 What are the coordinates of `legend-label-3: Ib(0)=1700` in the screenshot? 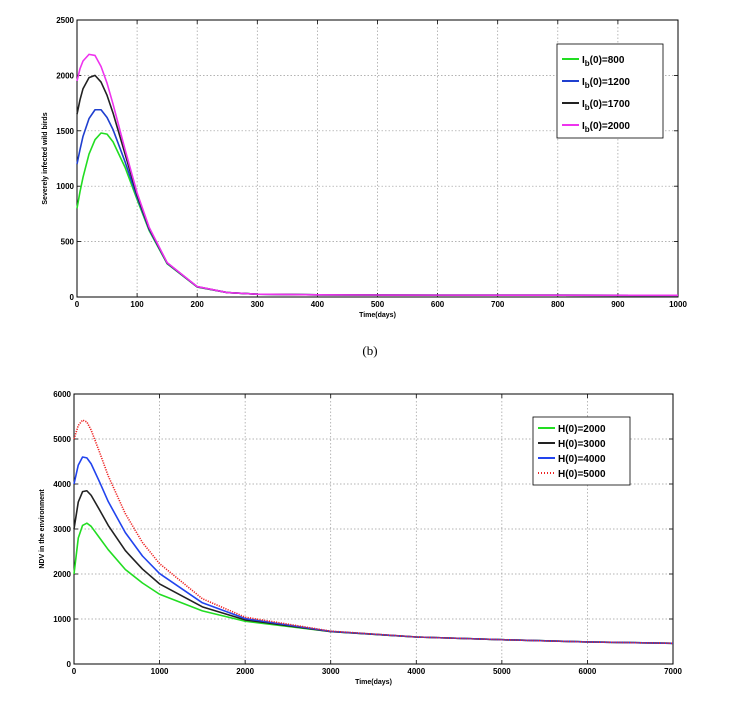 It's located at (606, 105).